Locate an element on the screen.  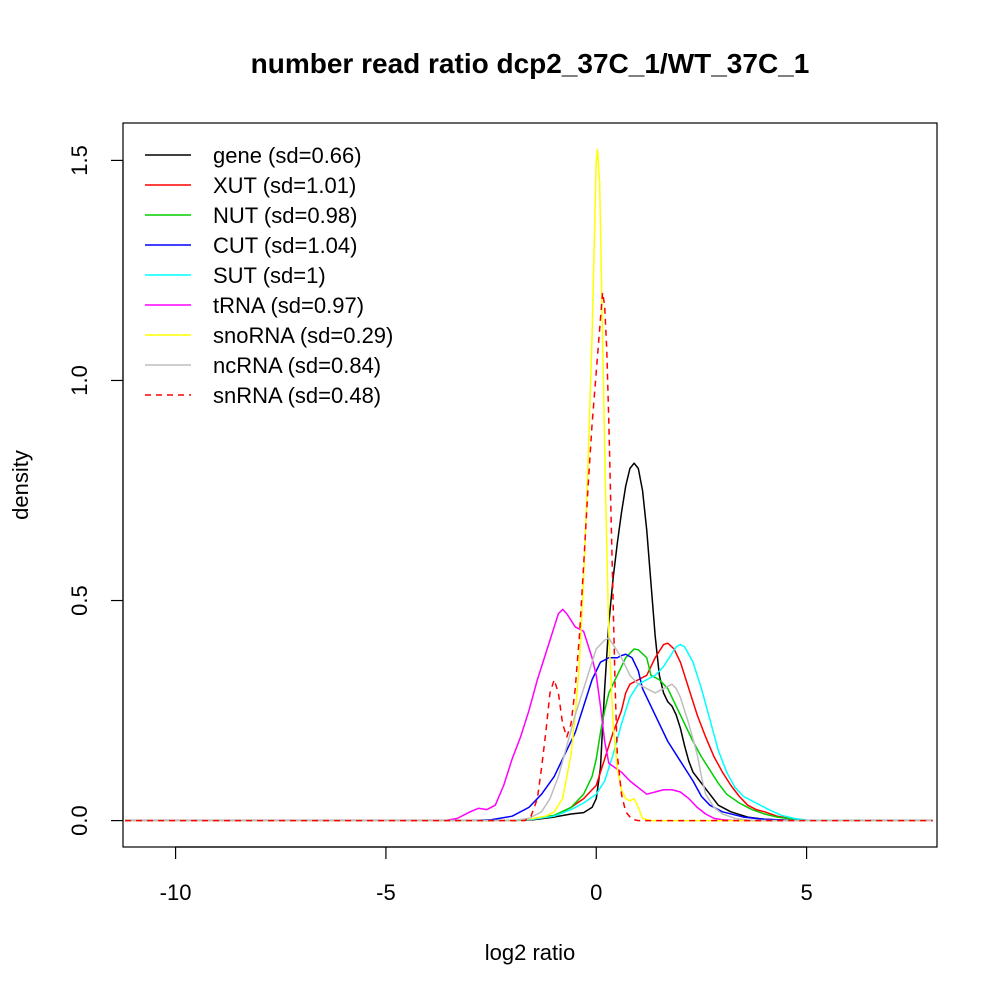
x-tick-label-1: -5 is located at coordinates (386, 892).